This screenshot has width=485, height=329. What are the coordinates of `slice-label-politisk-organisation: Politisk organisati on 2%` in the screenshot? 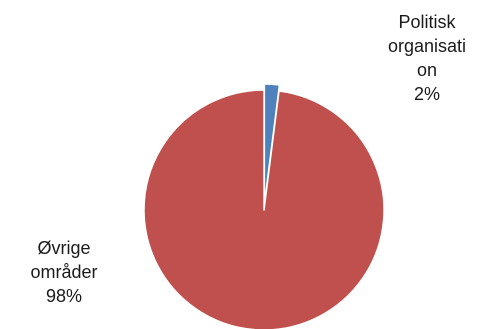 It's located at (427, 58).